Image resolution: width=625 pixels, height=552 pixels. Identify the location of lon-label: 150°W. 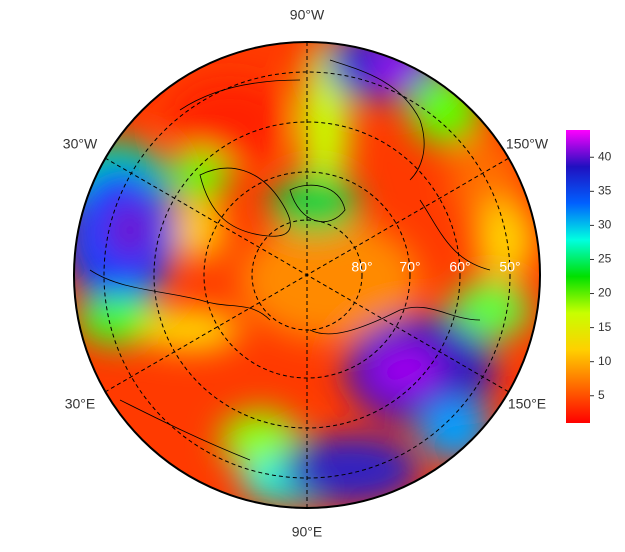
(527, 144).